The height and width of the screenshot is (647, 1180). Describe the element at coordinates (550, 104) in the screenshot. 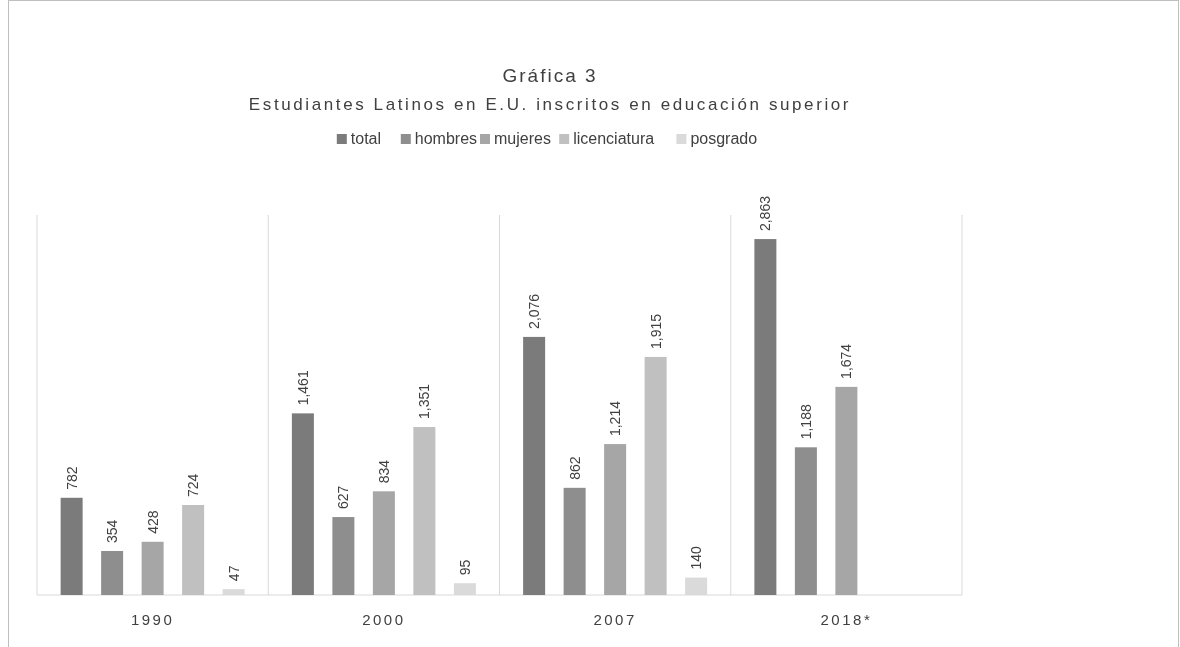

I see `chart-subtitle: Estudiantes Latinos en E.U. inscritos en educación superior` at that location.